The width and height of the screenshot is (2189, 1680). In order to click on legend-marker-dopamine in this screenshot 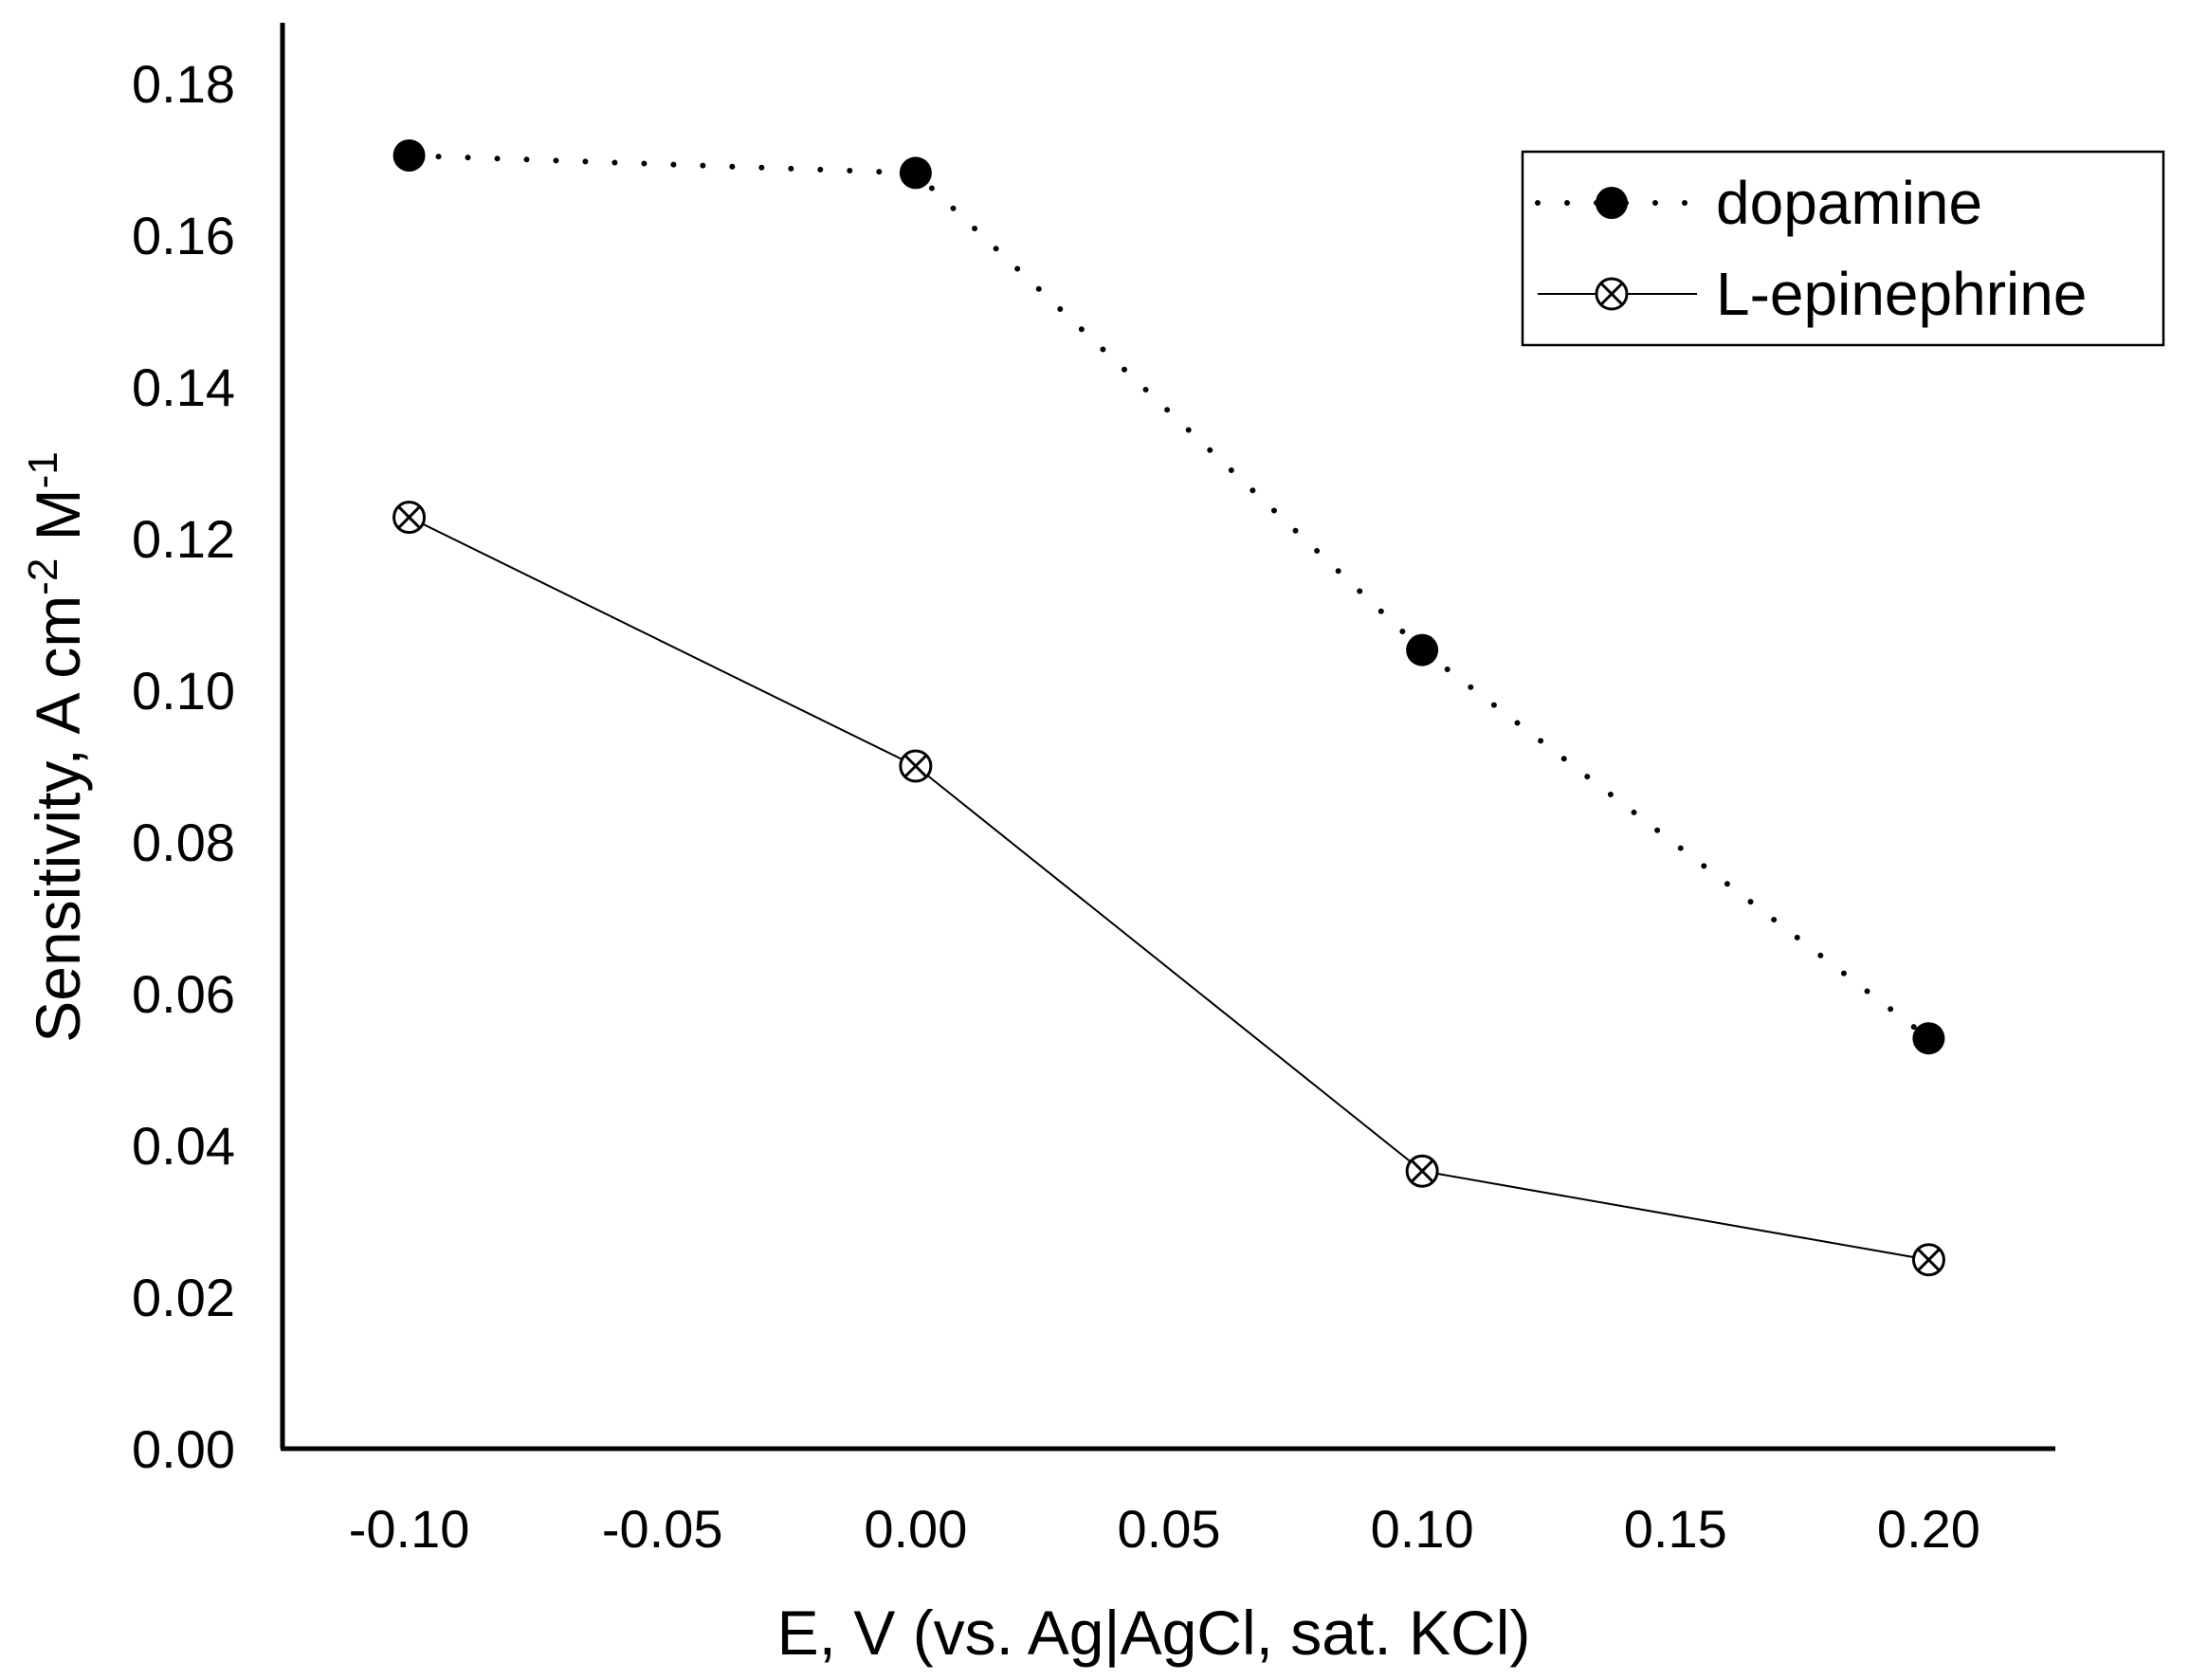, I will do `click(1612, 203)`.